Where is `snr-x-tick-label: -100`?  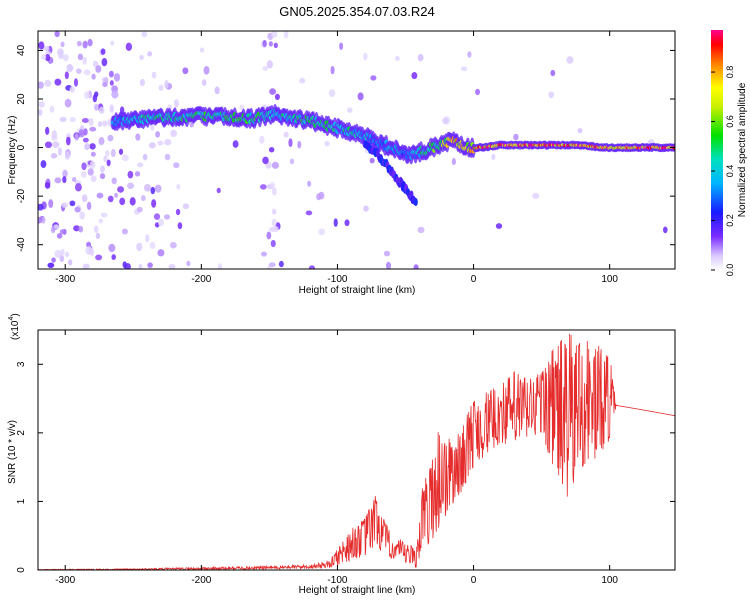
snr-x-tick-label: -100 is located at coordinates (337, 580).